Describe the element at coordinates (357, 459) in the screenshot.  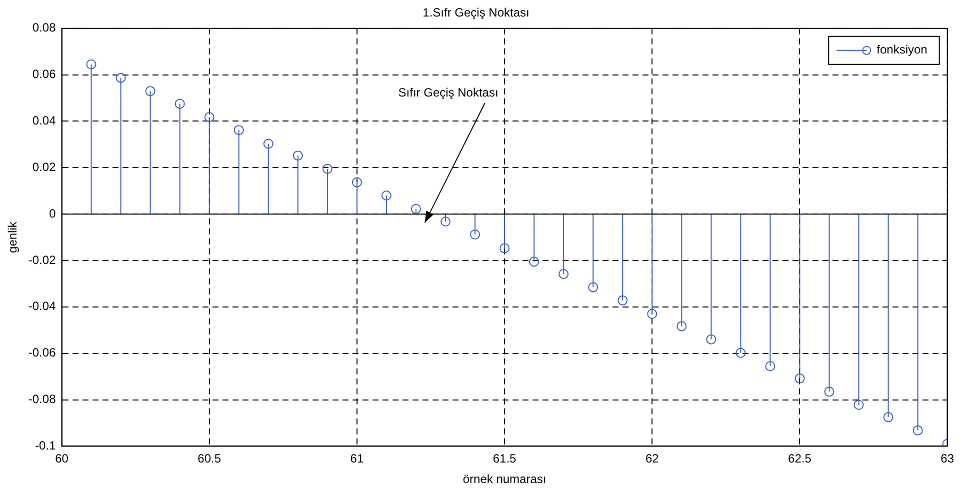
I see `x-tick-label: 61` at that location.